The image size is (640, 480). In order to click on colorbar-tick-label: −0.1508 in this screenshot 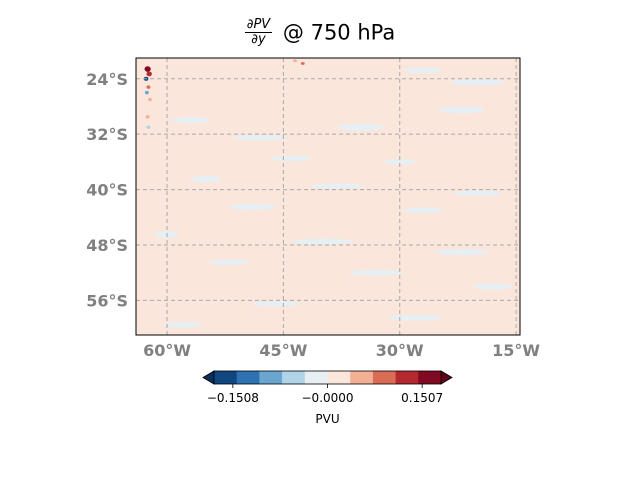, I will do `click(233, 398)`.